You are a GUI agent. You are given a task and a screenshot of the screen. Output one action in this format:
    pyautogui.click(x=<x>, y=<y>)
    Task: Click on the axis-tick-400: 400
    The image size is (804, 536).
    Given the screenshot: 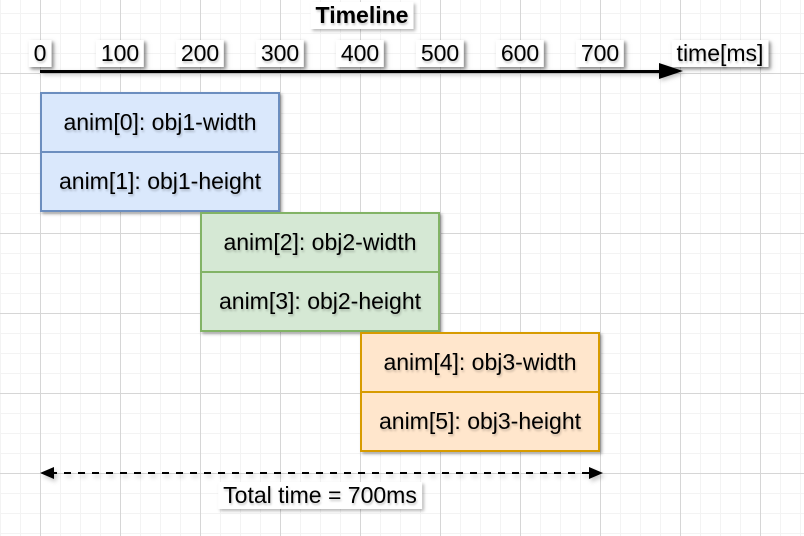 What is the action you would take?
    pyautogui.click(x=360, y=53)
    